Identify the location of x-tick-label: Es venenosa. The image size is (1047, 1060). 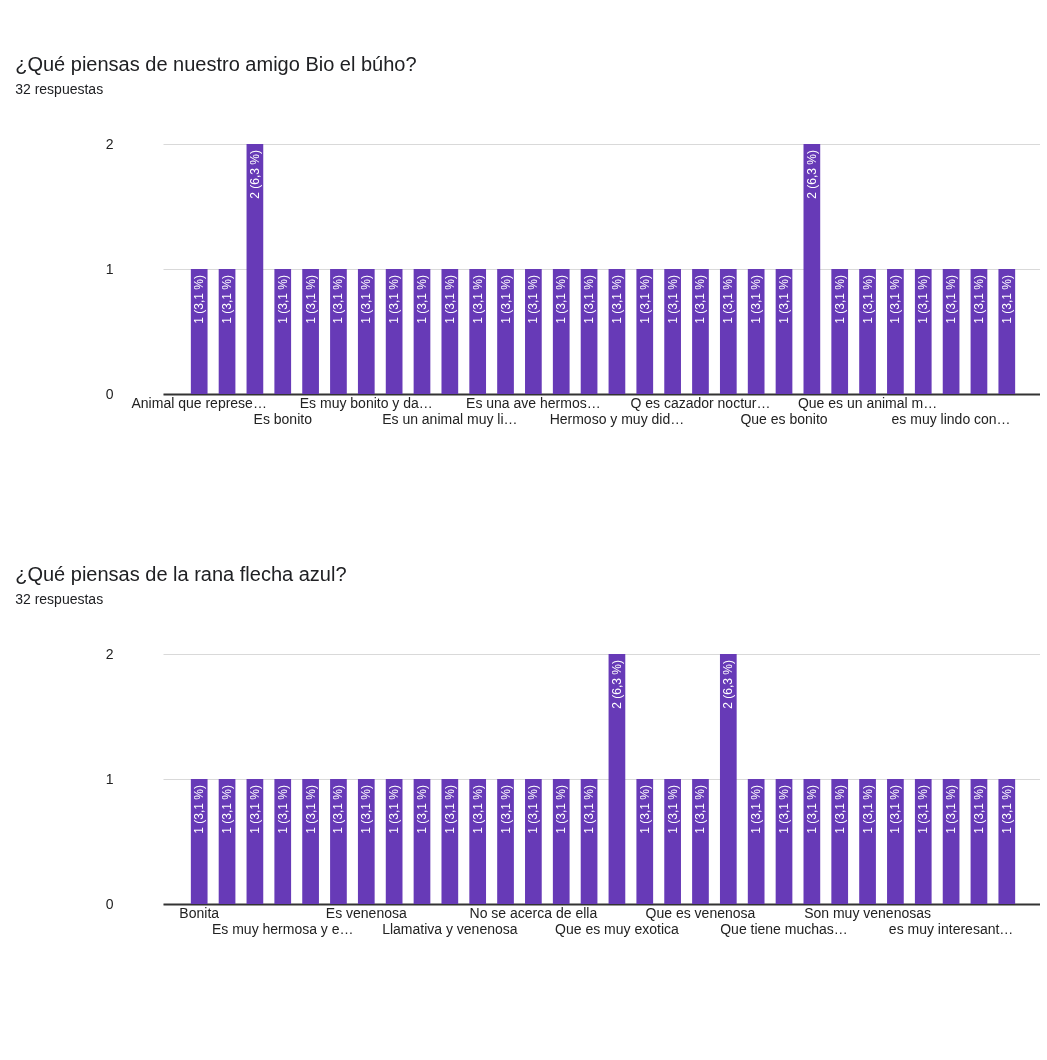
(366, 912).